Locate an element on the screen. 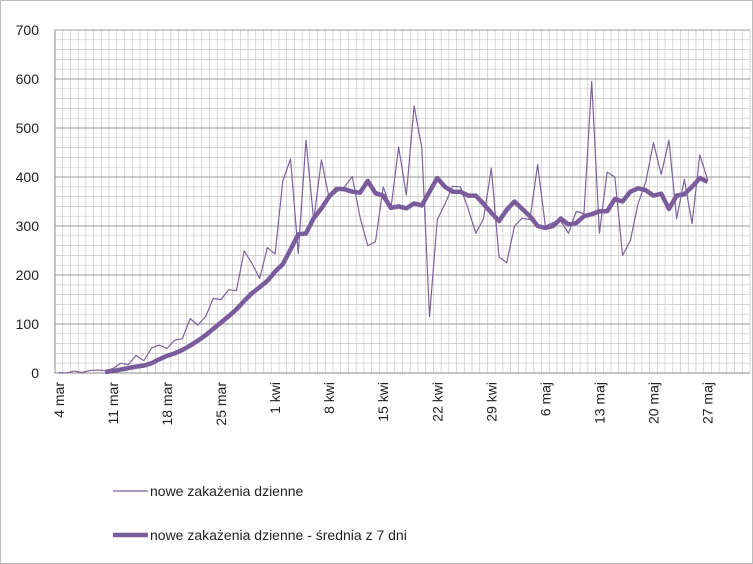 The width and height of the screenshot is (753, 564). y-tick-label: 200 is located at coordinates (28, 275).